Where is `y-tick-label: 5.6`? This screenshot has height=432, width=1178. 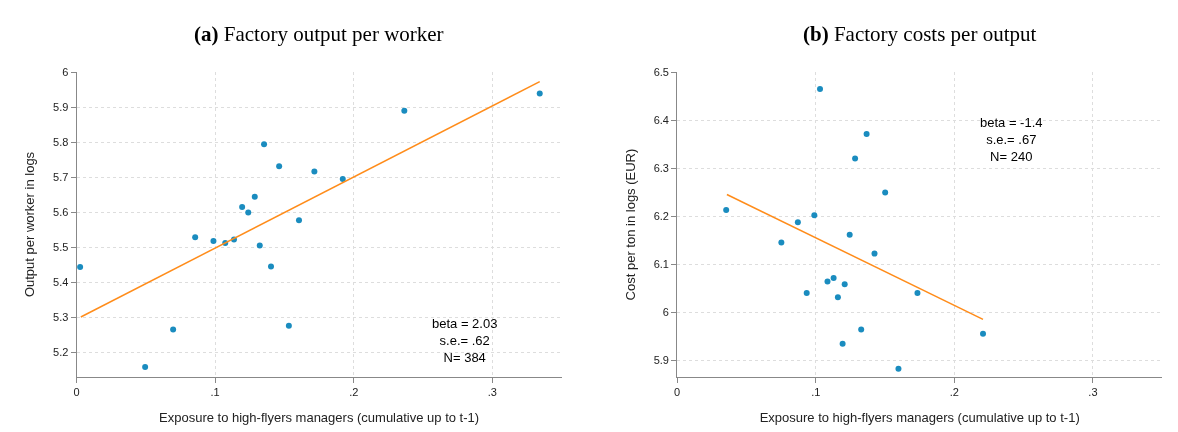 y-tick-label: 5.6 is located at coordinates (61, 212).